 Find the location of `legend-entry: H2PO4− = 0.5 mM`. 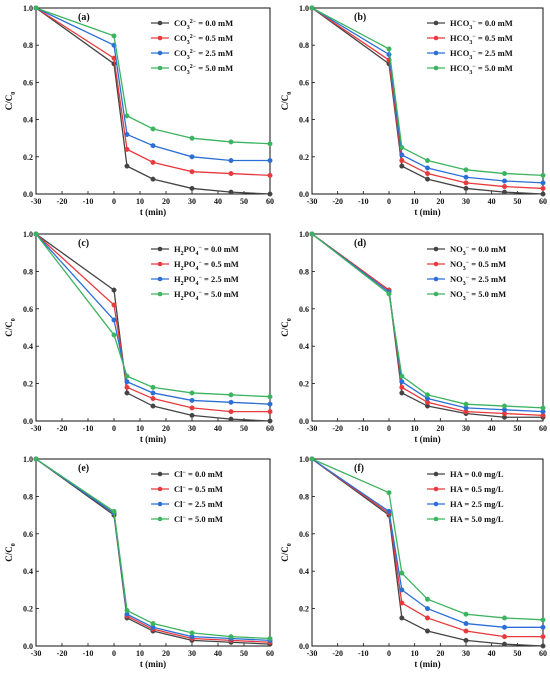

legend-entry: H2PO4− = 0.5 mM is located at coordinates (206, 265).